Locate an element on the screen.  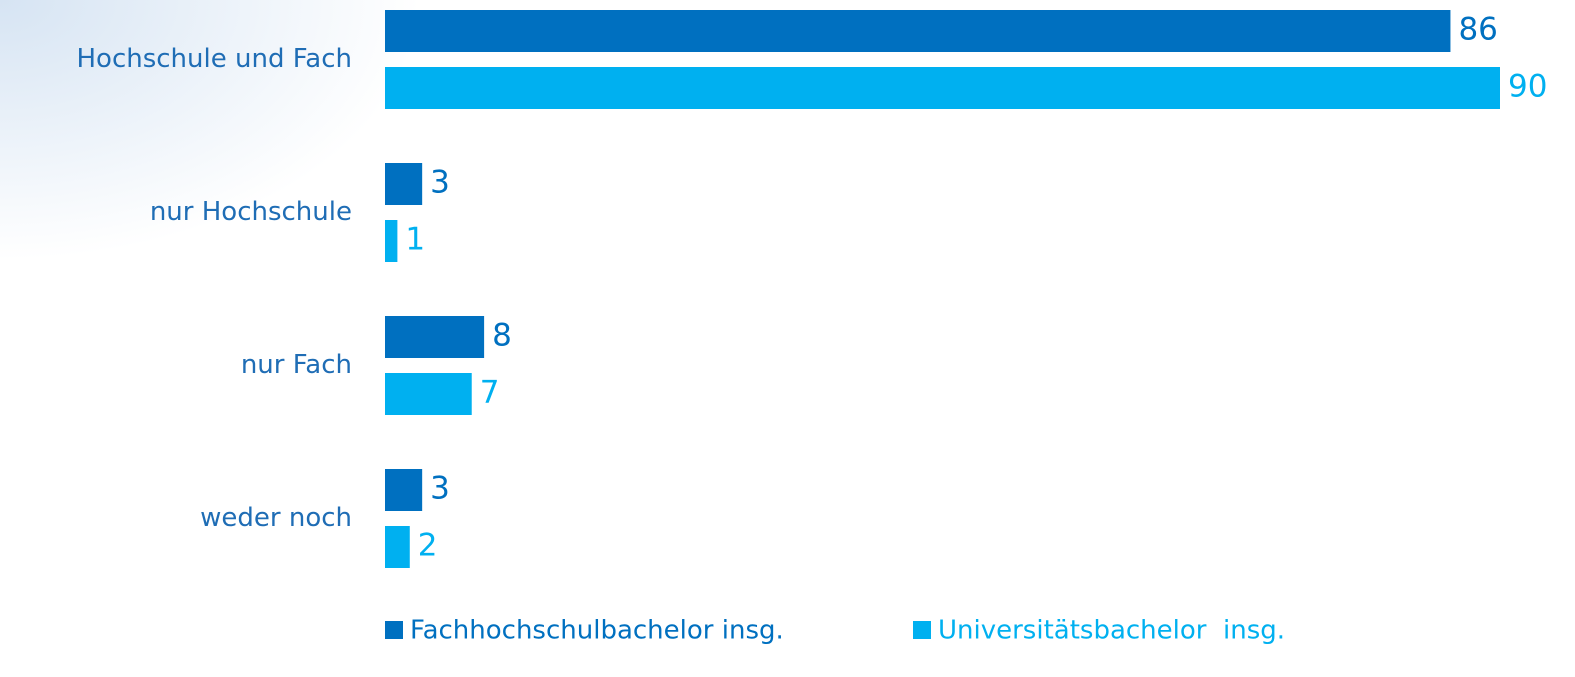
legend-label: Fachhochschulbachelor insg. is located at coordinates (597, 631).